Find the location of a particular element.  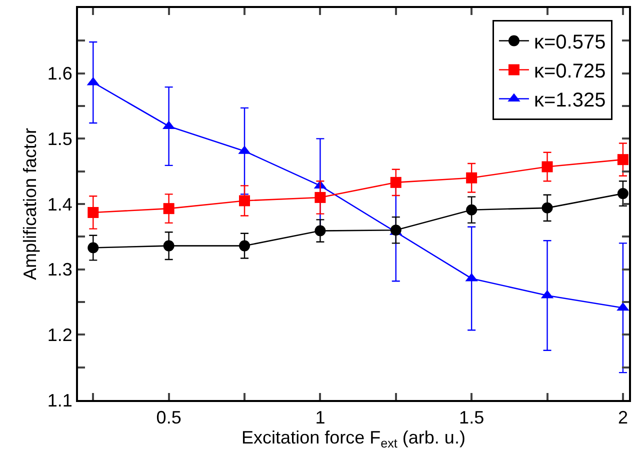

y-axis-title: Amplification factor is located at coordinates (30, 204).